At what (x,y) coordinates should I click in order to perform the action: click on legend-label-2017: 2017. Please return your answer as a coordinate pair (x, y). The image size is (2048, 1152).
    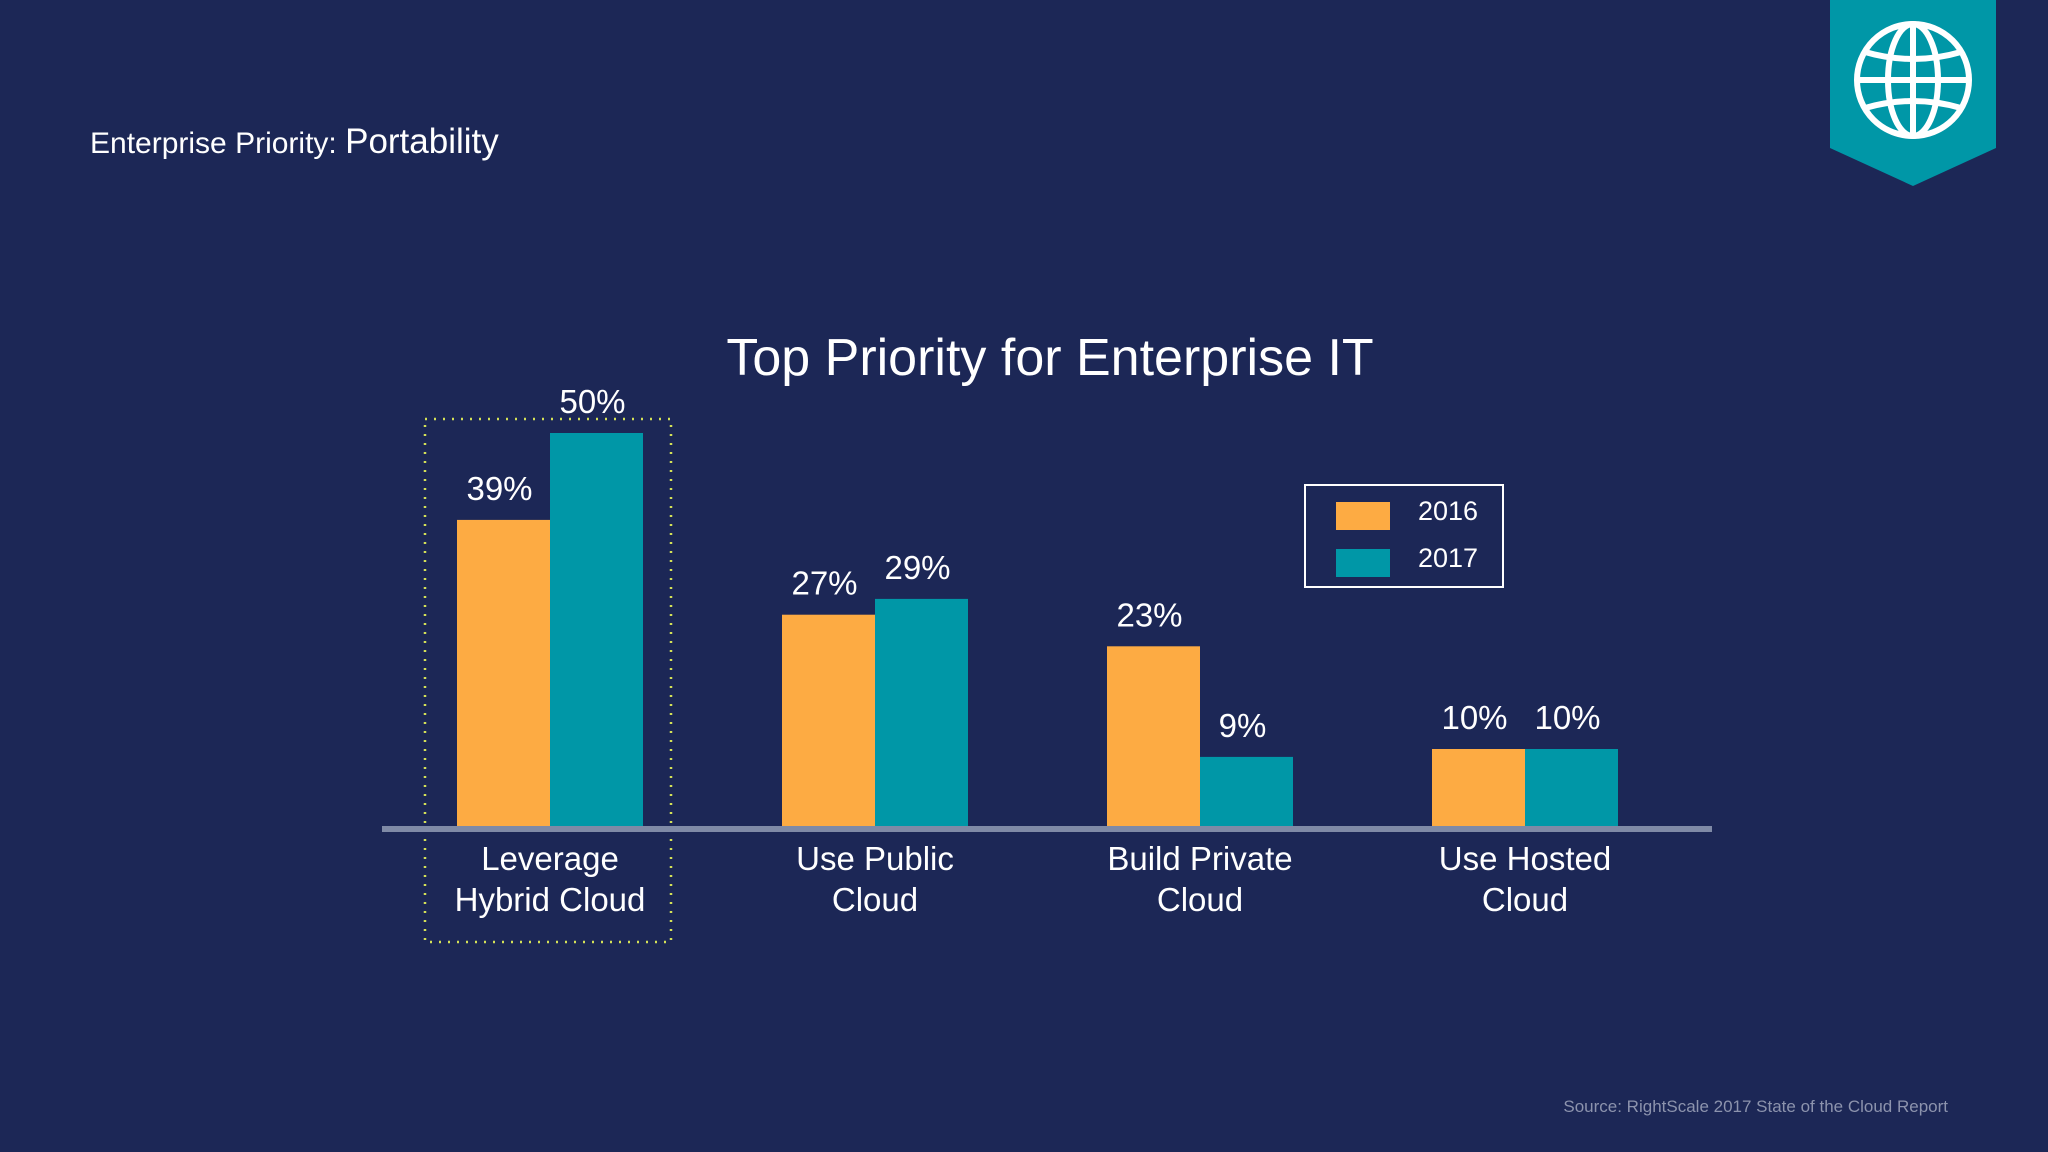
    Looking at the image, I should click on (1448, 558).